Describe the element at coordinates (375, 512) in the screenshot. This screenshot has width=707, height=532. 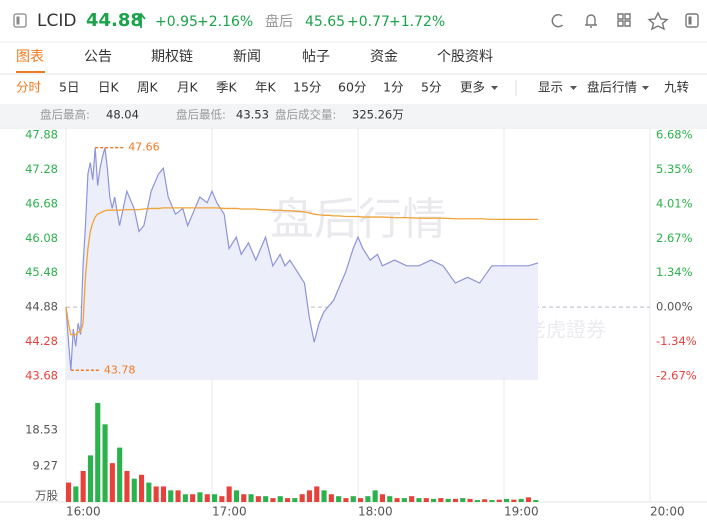
I see `x-tick-label: 18:00` at that location.